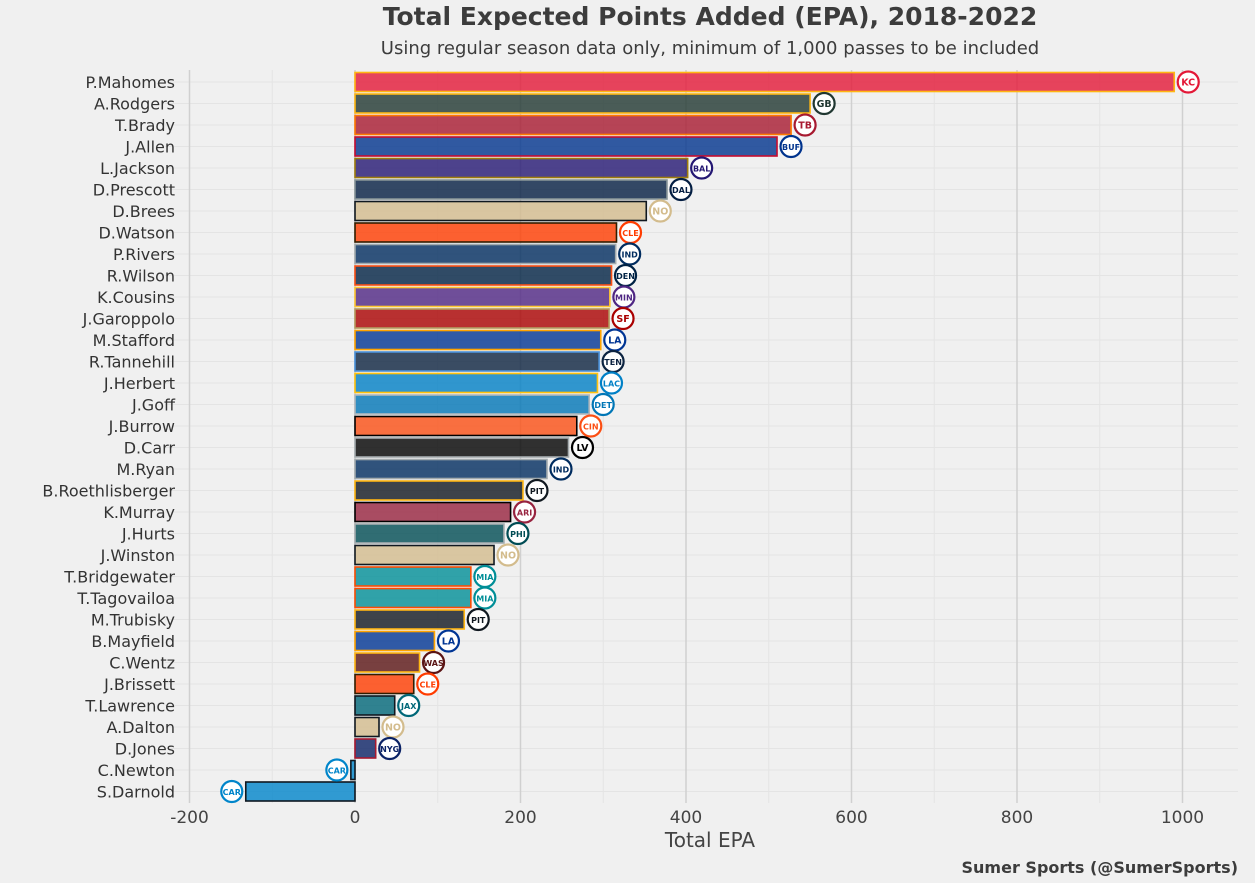 This screenshot has width=1255, height=883. Describe the element at coordinates (591, 426) in the screenshot. I see `team-logo-icon: CIN` at that location.